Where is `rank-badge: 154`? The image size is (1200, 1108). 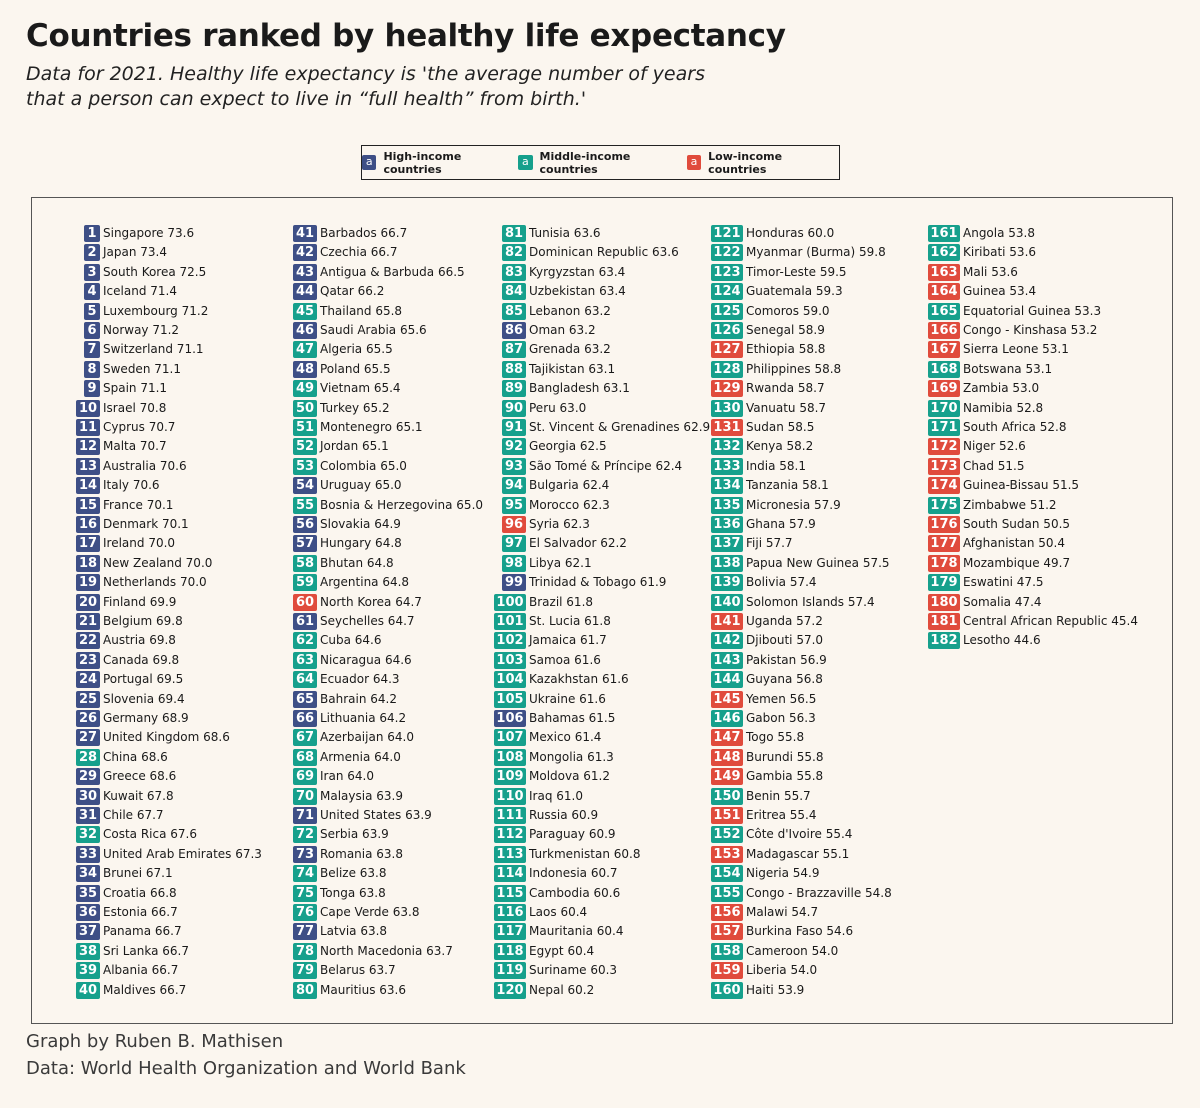
rank-badge: 154 is located at coordinates (727, 874).